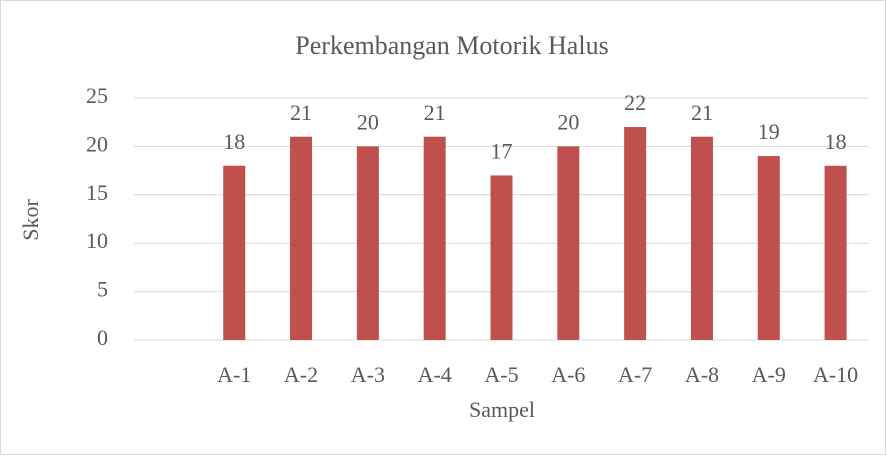  I want to click on y-tick-label: 10, so click(97, 240).